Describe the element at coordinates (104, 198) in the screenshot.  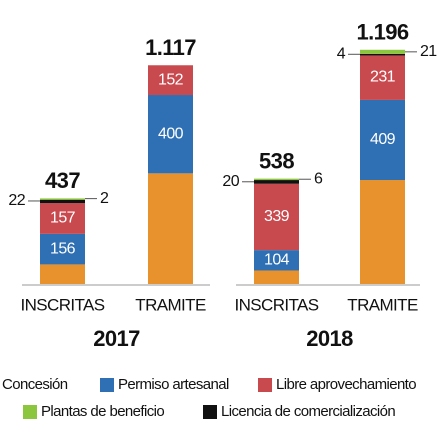
I see `value-label: 2` at that location.